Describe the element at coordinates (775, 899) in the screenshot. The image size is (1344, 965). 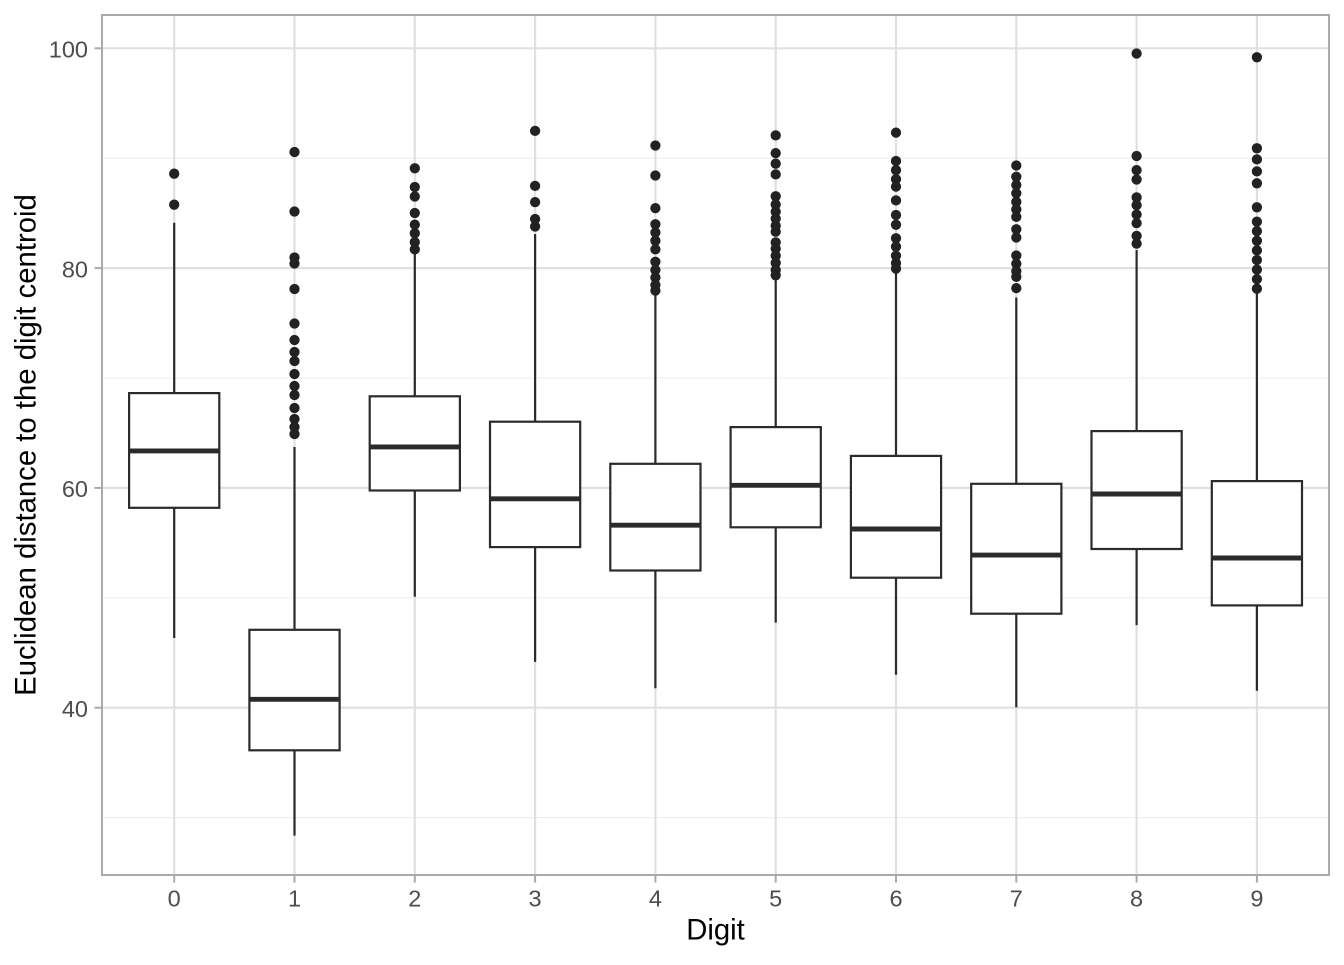
I see `svg-text: 5` at that location.